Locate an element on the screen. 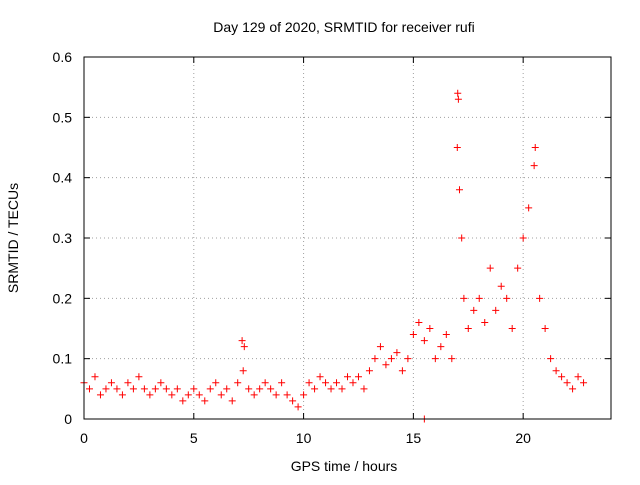  y-axis-title: SRMTID / TECUs is located at coordinates (13, 238).